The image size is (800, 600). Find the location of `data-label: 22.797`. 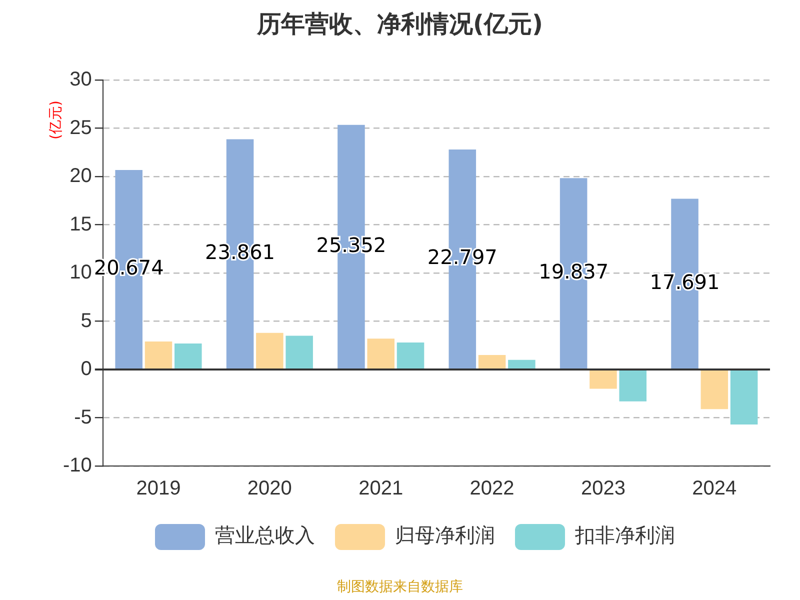

data-label: 22.797 is located at coordinates (462, 257).